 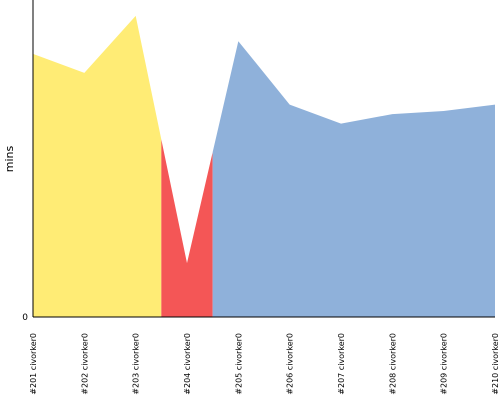 I want to click on x-tick-label: #207 civorker0, so click(x=341, y=364).